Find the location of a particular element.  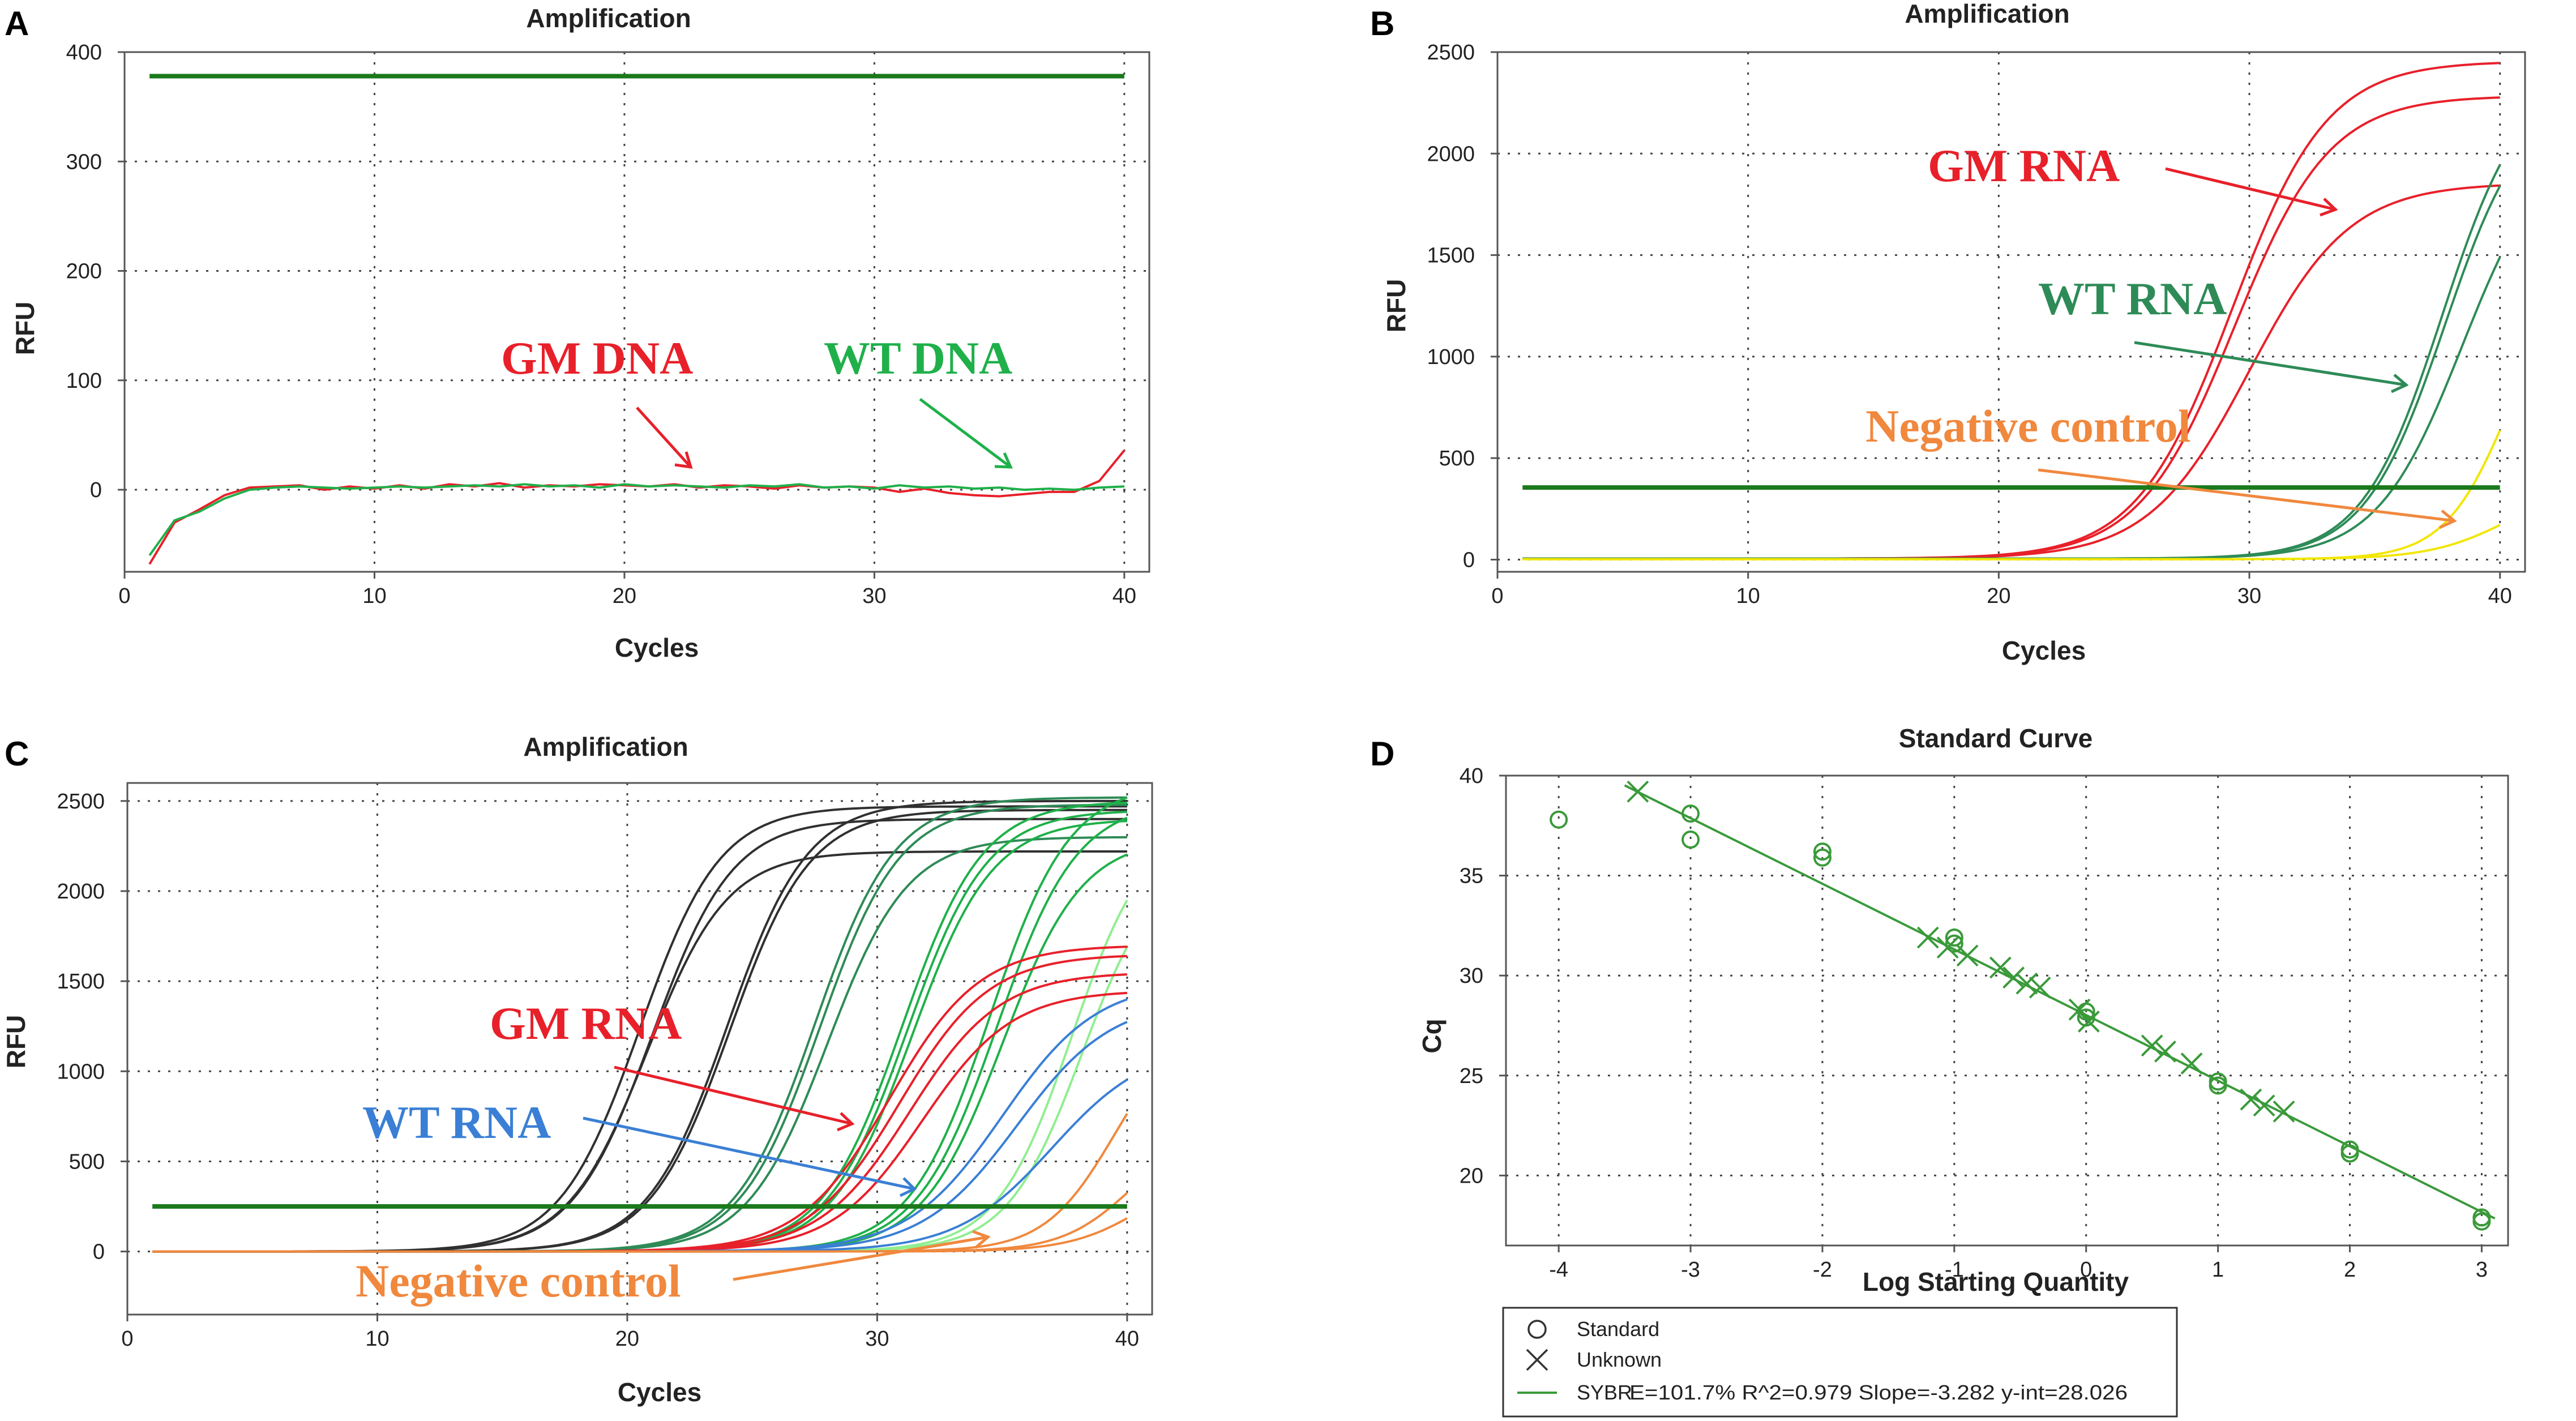

y-tick-label: 40 is located at coordinates (1471, 776).